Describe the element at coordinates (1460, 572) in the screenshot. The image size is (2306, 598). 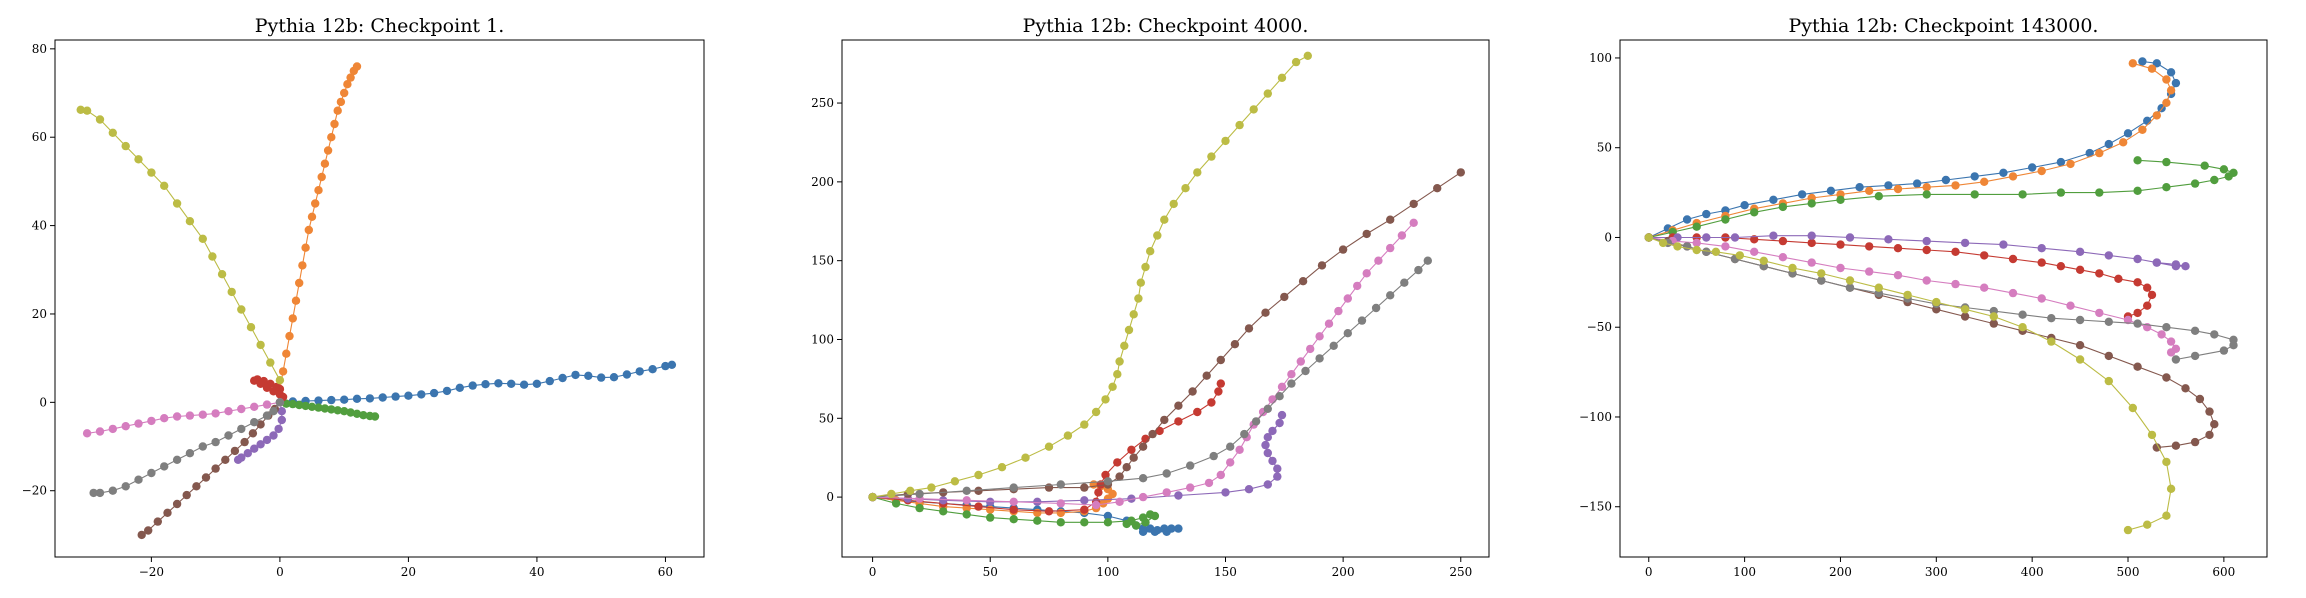
I see `x-tick-label: 250` at that location.